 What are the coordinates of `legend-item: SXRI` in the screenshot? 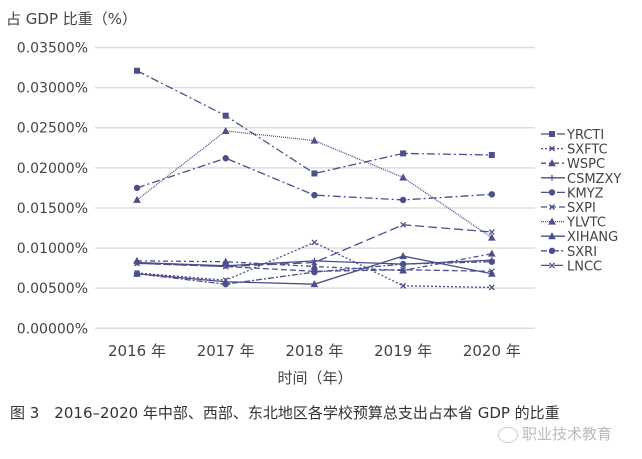 It's located at (569, 252).